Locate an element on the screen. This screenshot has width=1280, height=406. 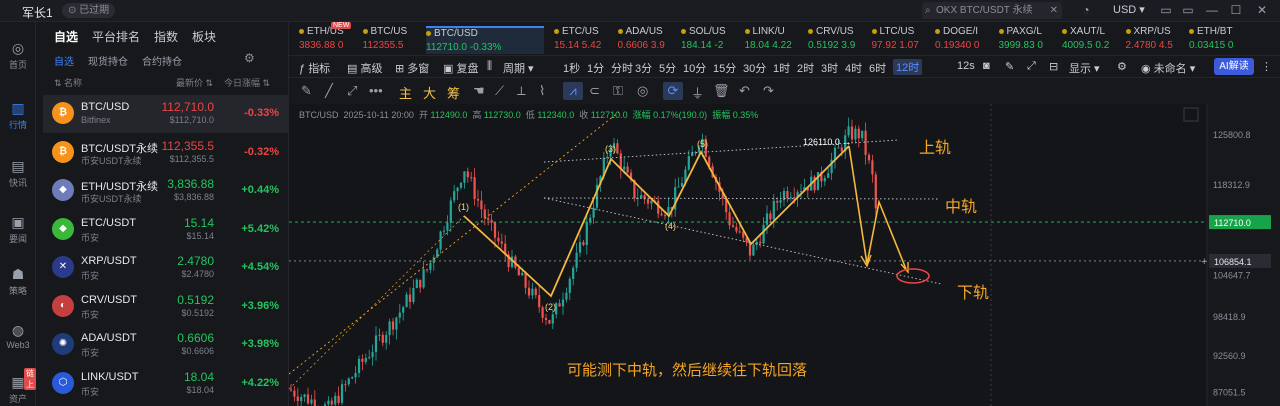
subtab-1: 现货持仓 is located at coordinates (108, 62).